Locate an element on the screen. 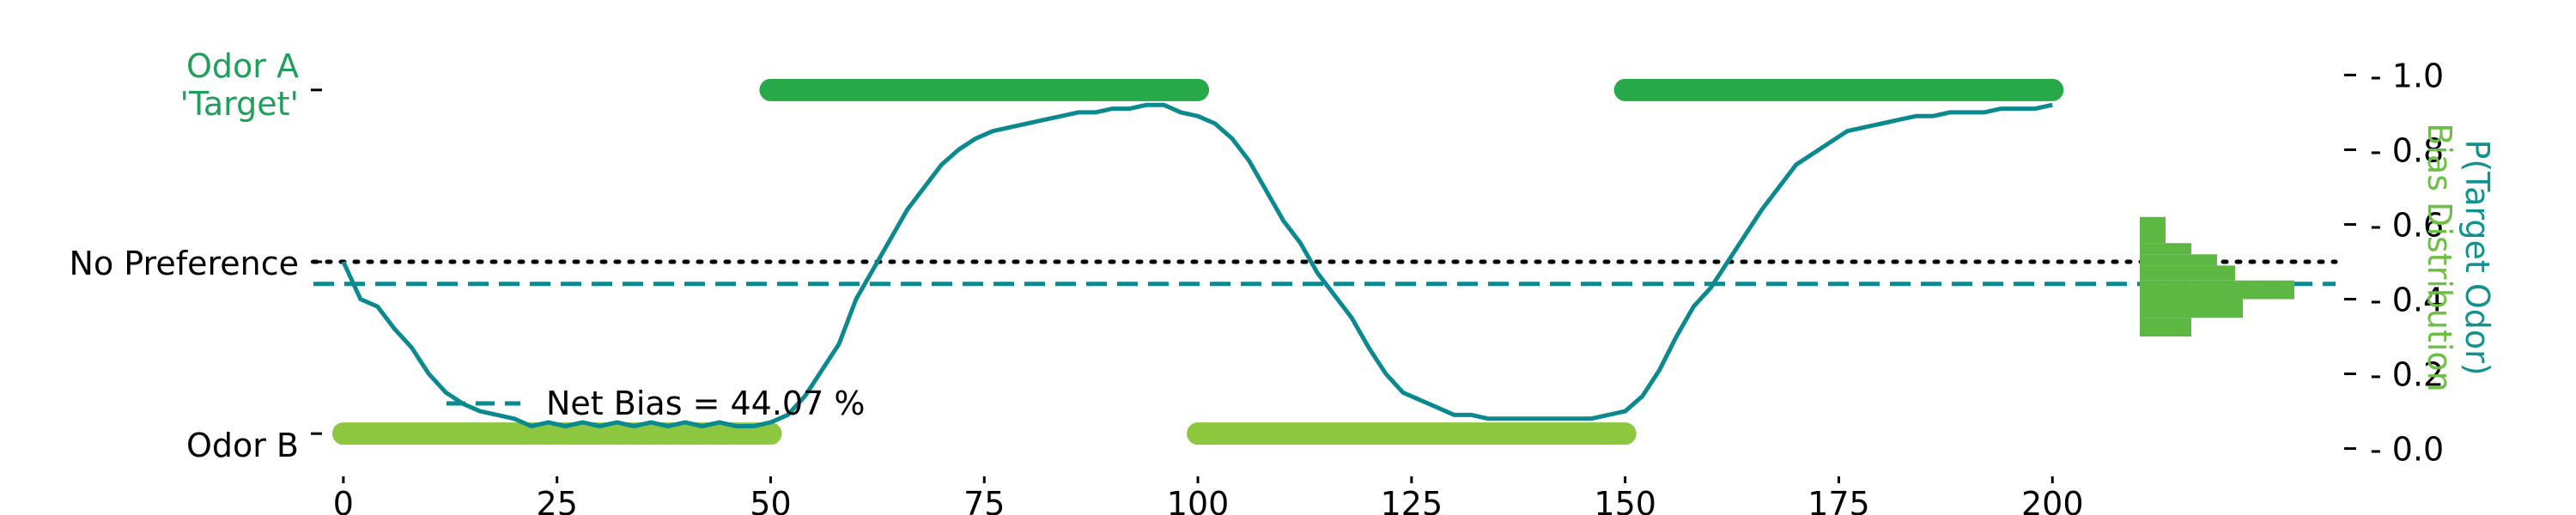  legend-label: Net Bias = 44.07 % is located at coordinates (705, 403).